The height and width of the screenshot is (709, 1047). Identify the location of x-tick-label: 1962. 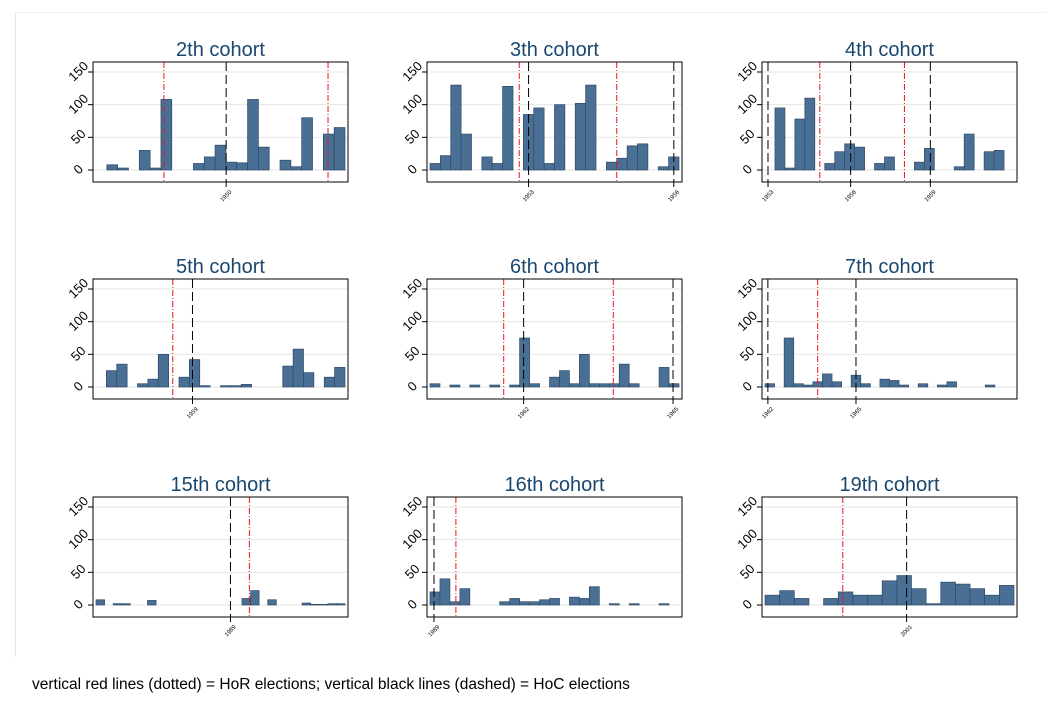
(768, 413).